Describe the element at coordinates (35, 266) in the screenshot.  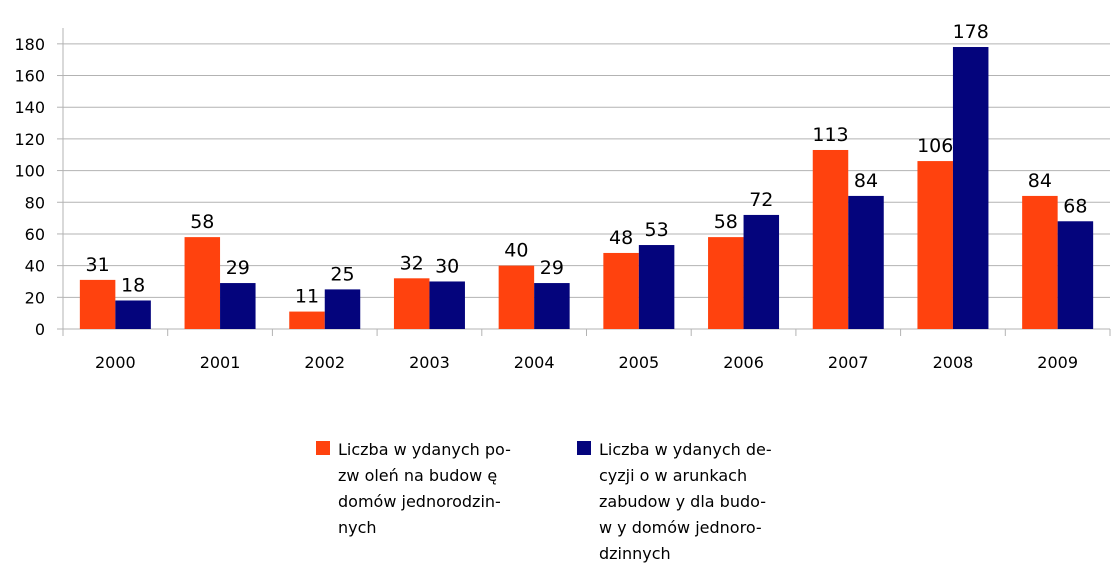
I see `y-tick-label: 40` at that location.